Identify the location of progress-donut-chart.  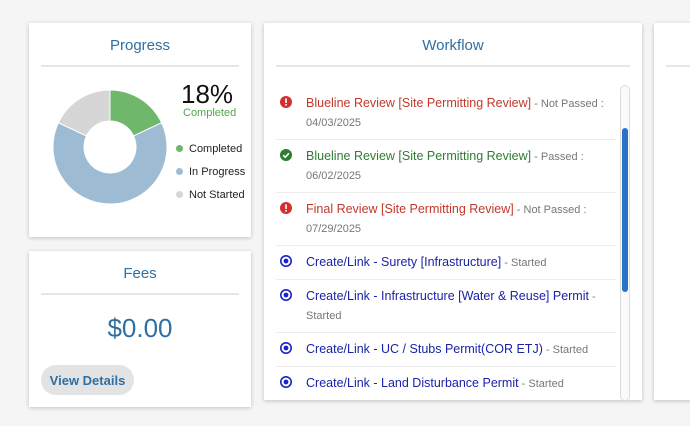
(110, 147).